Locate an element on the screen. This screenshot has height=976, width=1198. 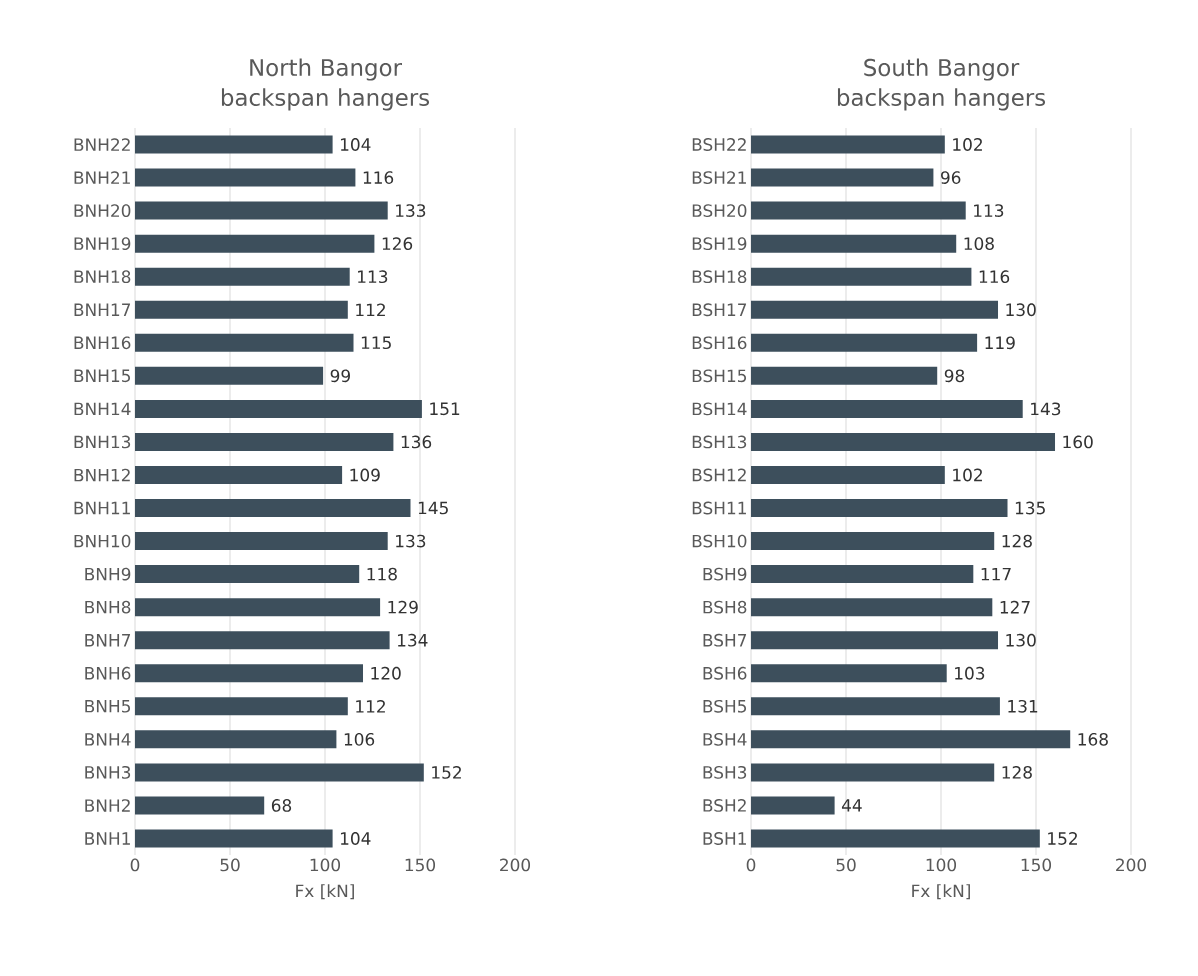
data-label: 151 is located at coordinates (445, 409).